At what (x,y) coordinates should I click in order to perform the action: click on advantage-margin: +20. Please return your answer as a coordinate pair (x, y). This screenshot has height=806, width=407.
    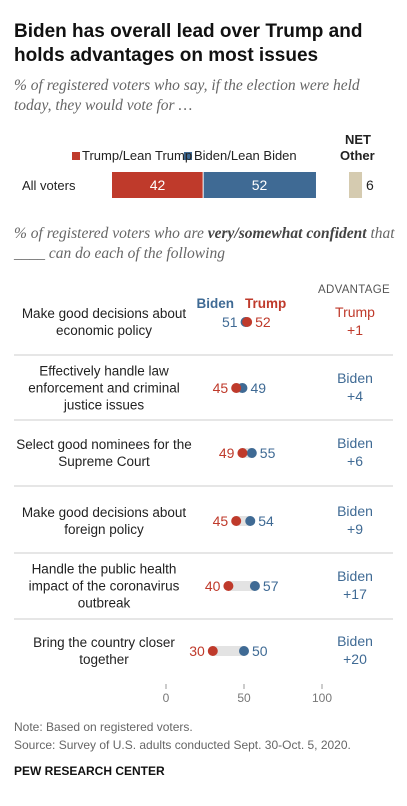
    Looking at the image, I should click on (355, 659).